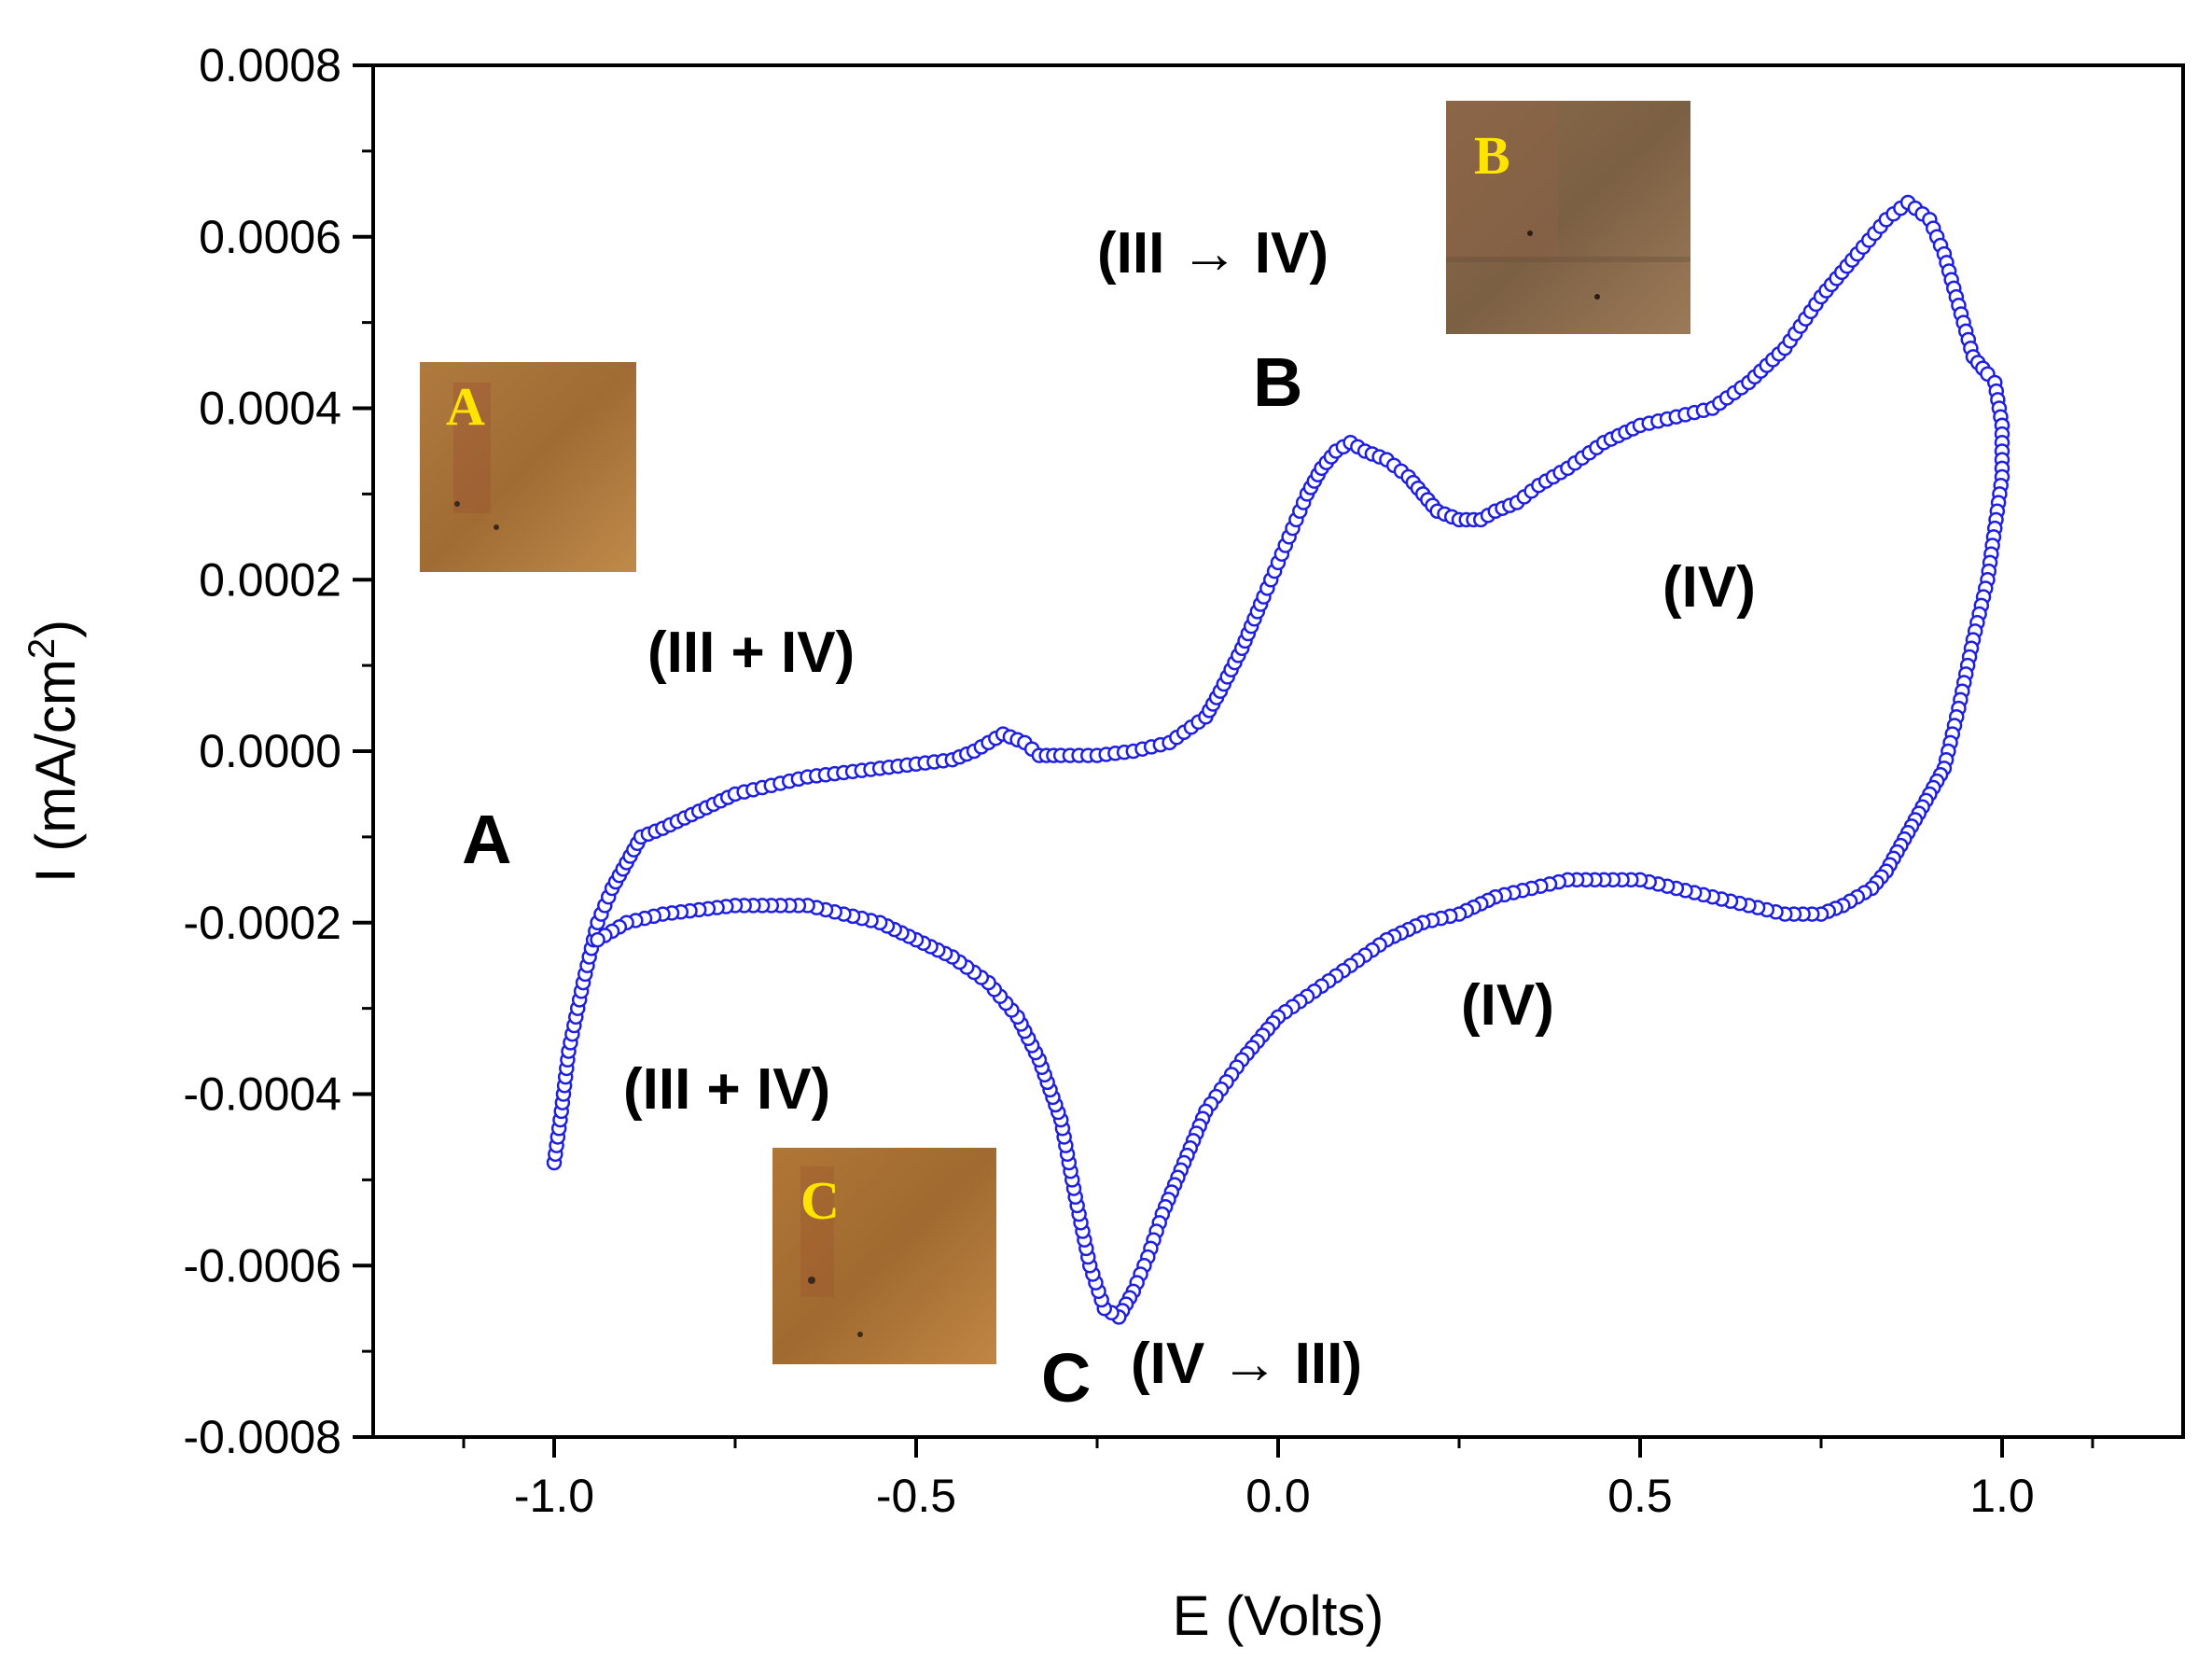  What do you see at coordinates (1640, 1496) in the screenshot?
I see `x-tick-label: 0.5` at bounding box center [1640, 1496].